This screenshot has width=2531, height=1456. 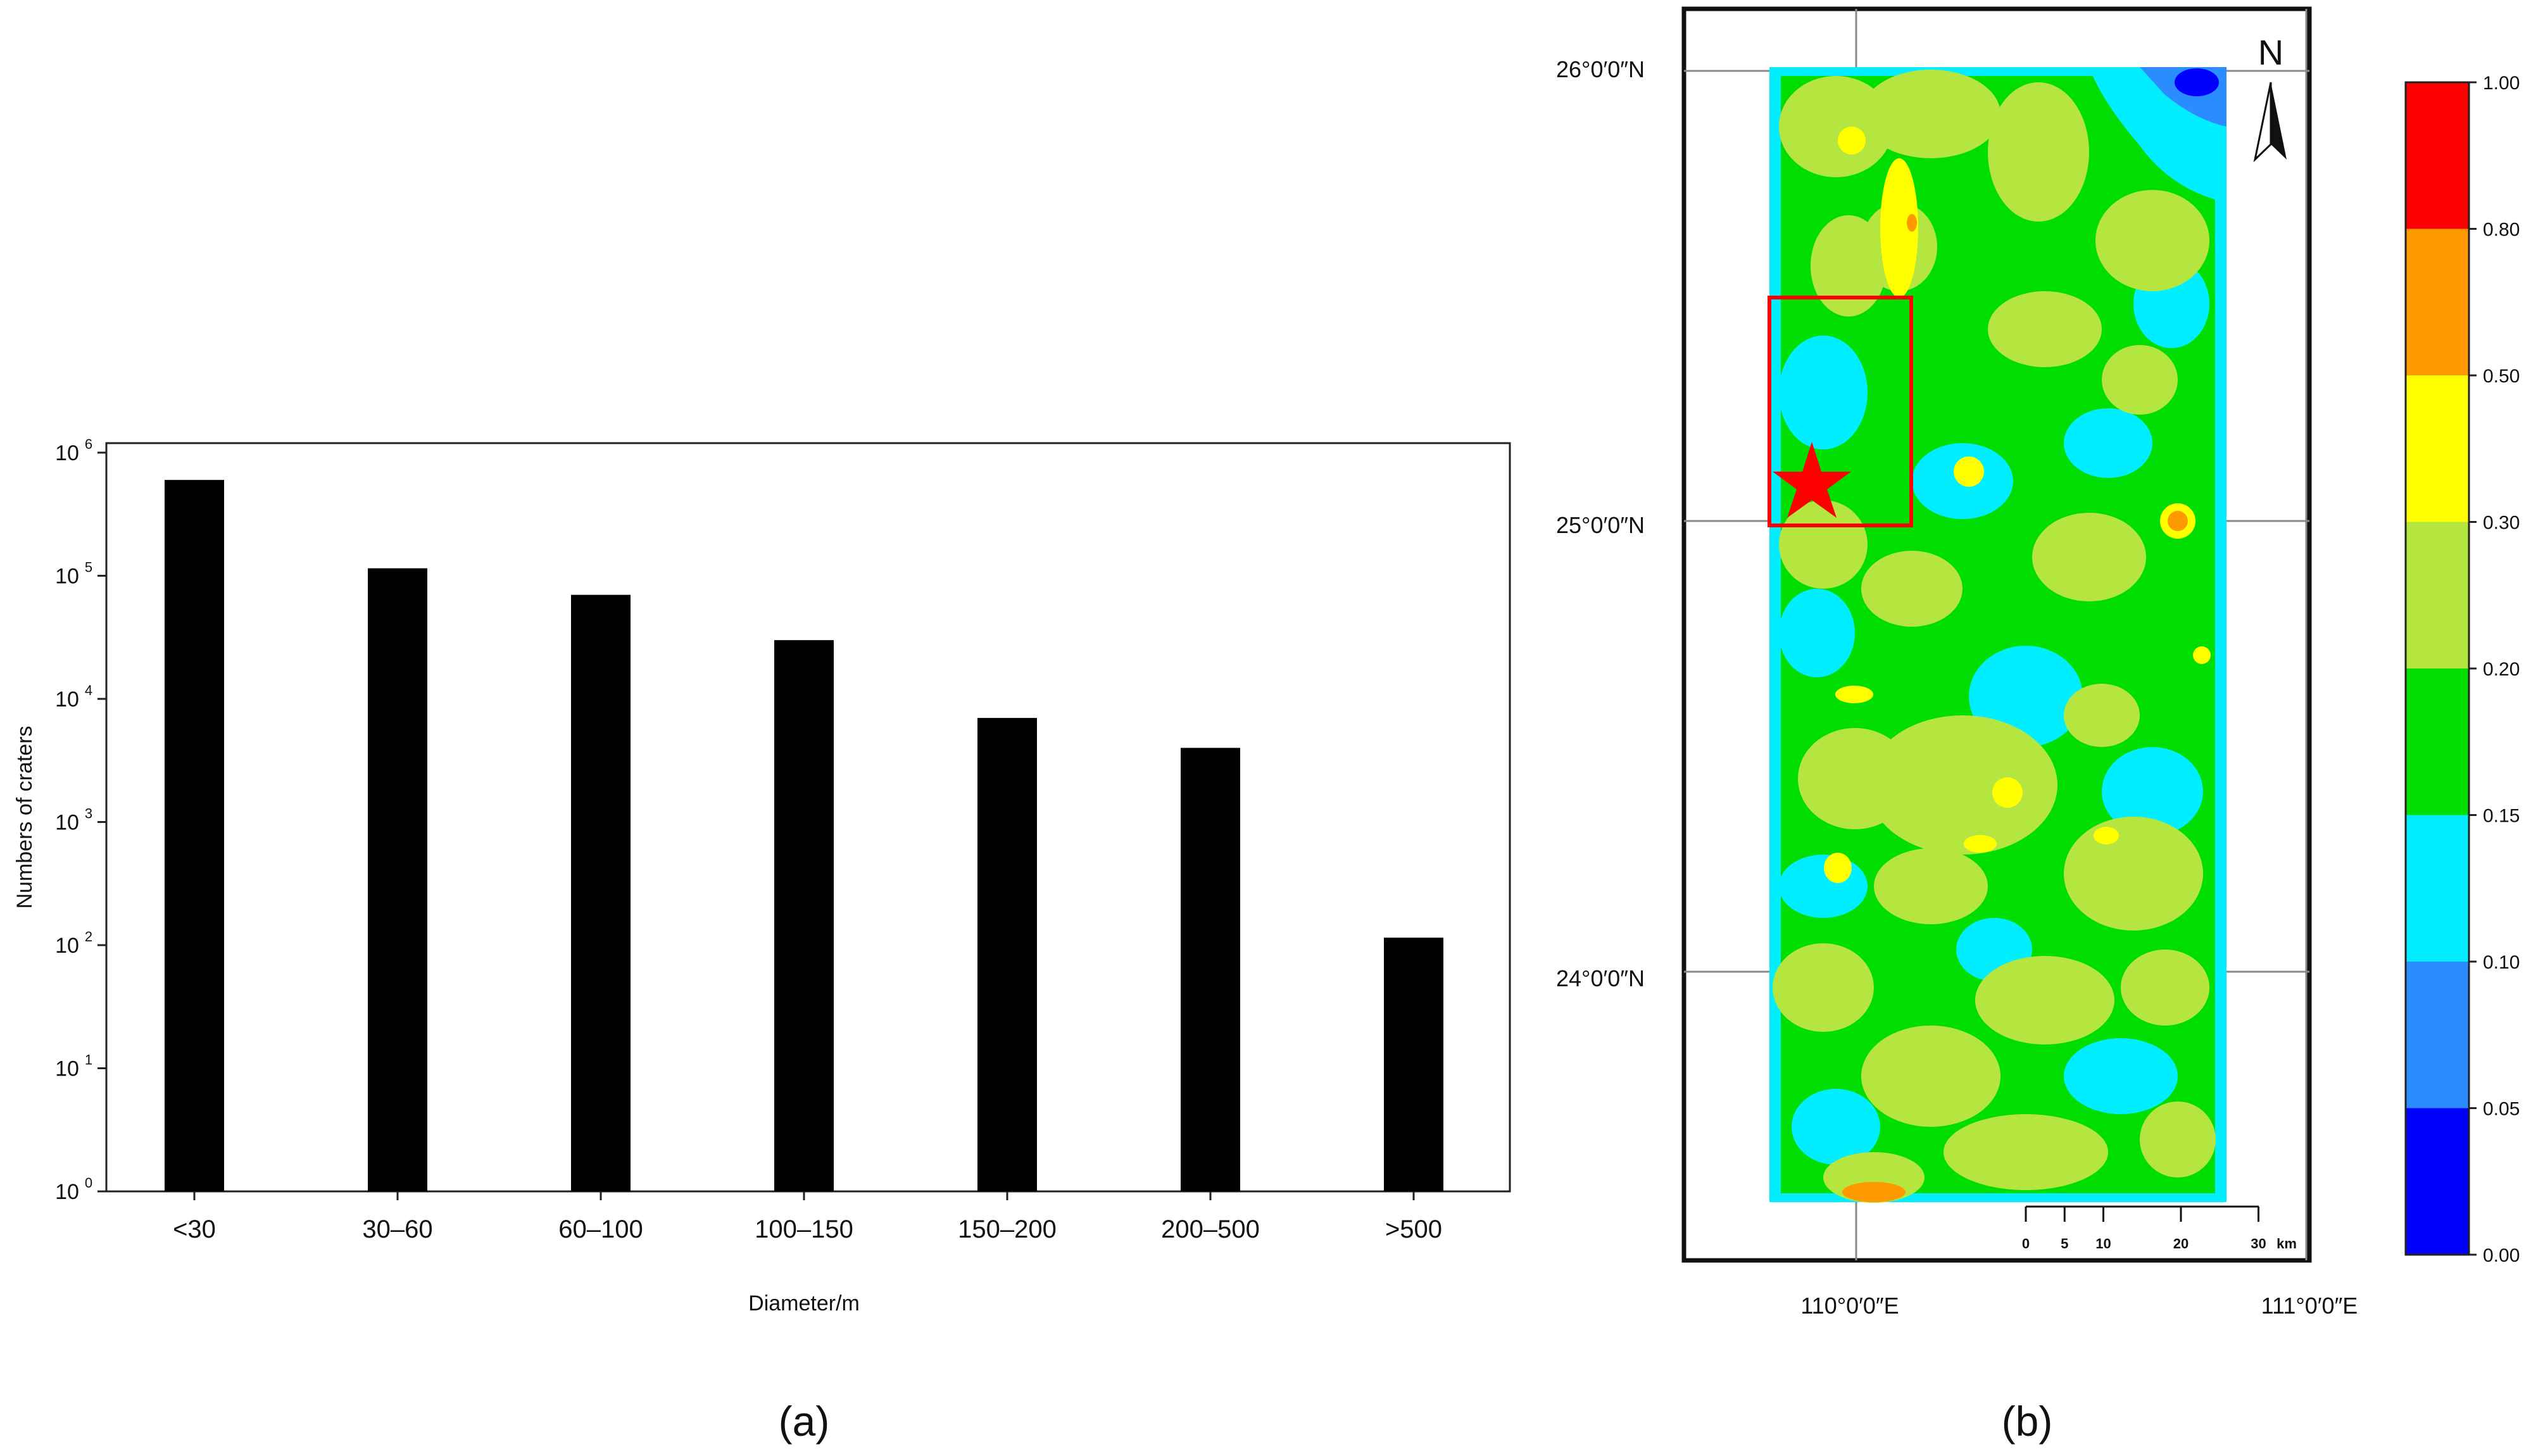 I want to click on y-tick-exponent: 2, so click(x=88, y=937).